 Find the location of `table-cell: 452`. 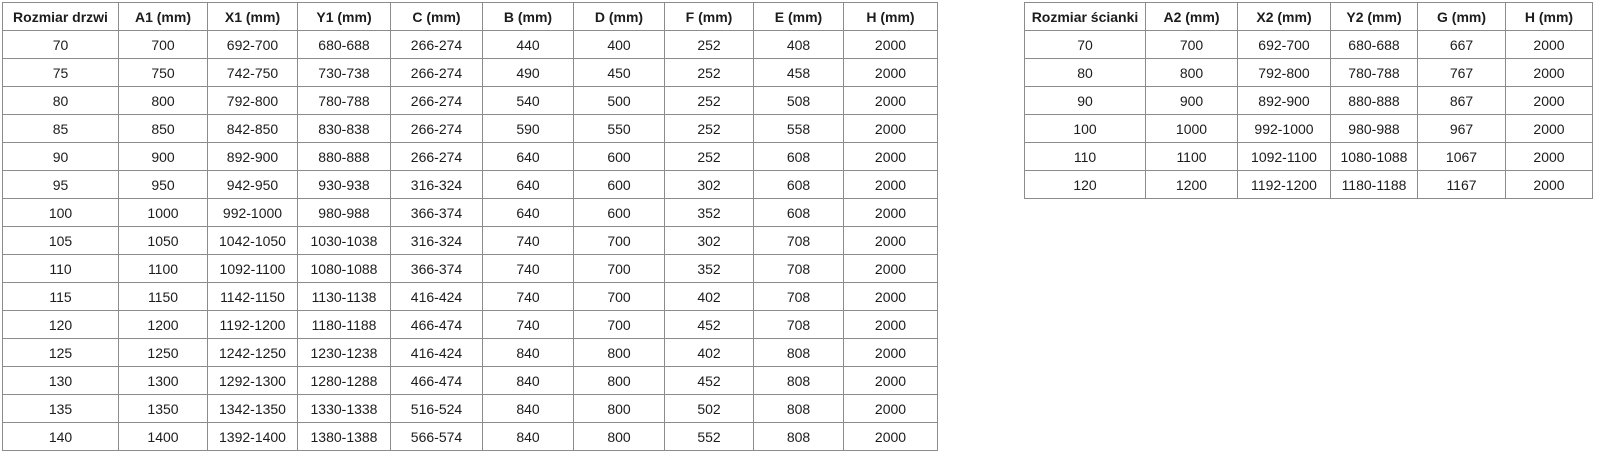

table-cell: 452 is located at coordinates (709, 380).